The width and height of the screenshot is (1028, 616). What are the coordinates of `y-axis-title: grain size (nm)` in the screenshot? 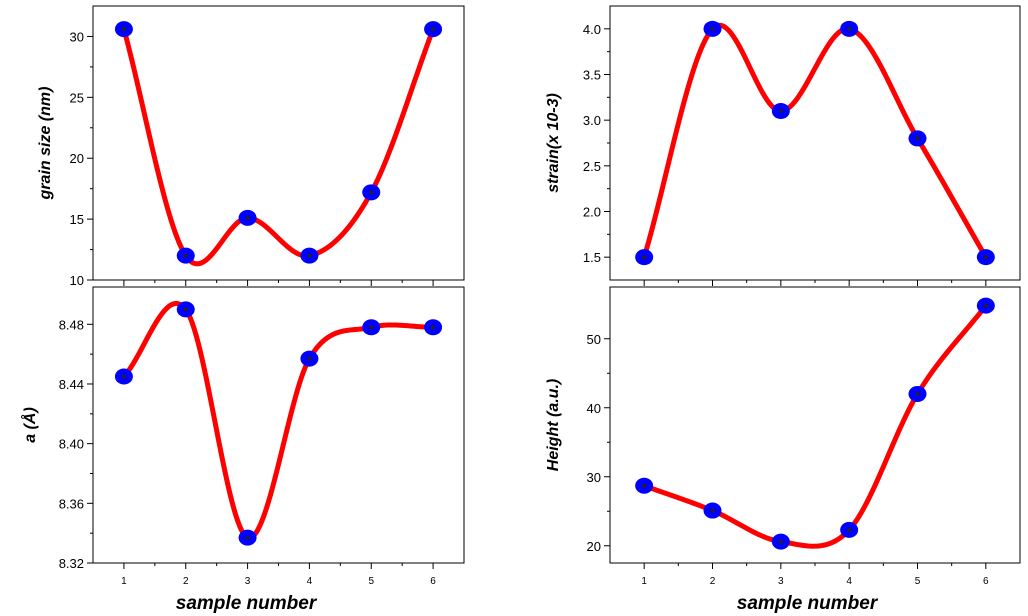 It's located at (45, 144).